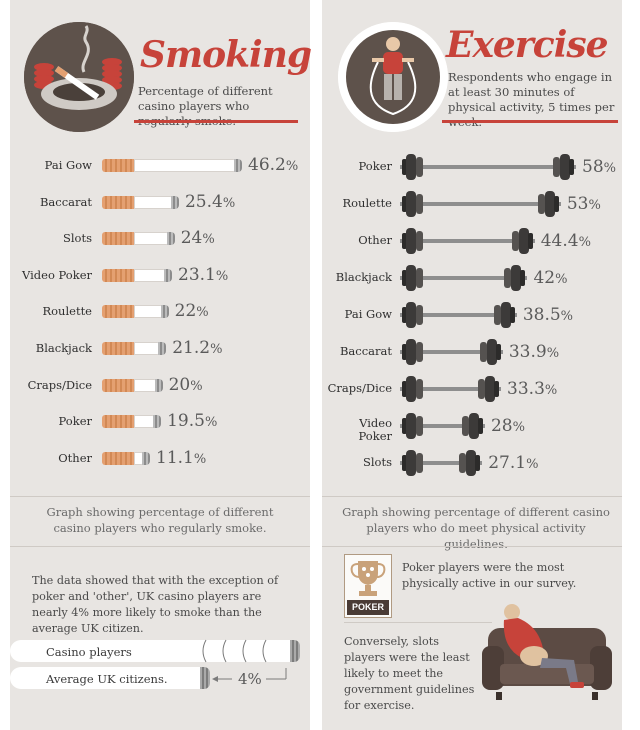 This screenshot has width=640, height=730. Describe the element at coordinates (359, 388) in the screenshot. I see `bar-category-label: Craps/Dice` at that location.